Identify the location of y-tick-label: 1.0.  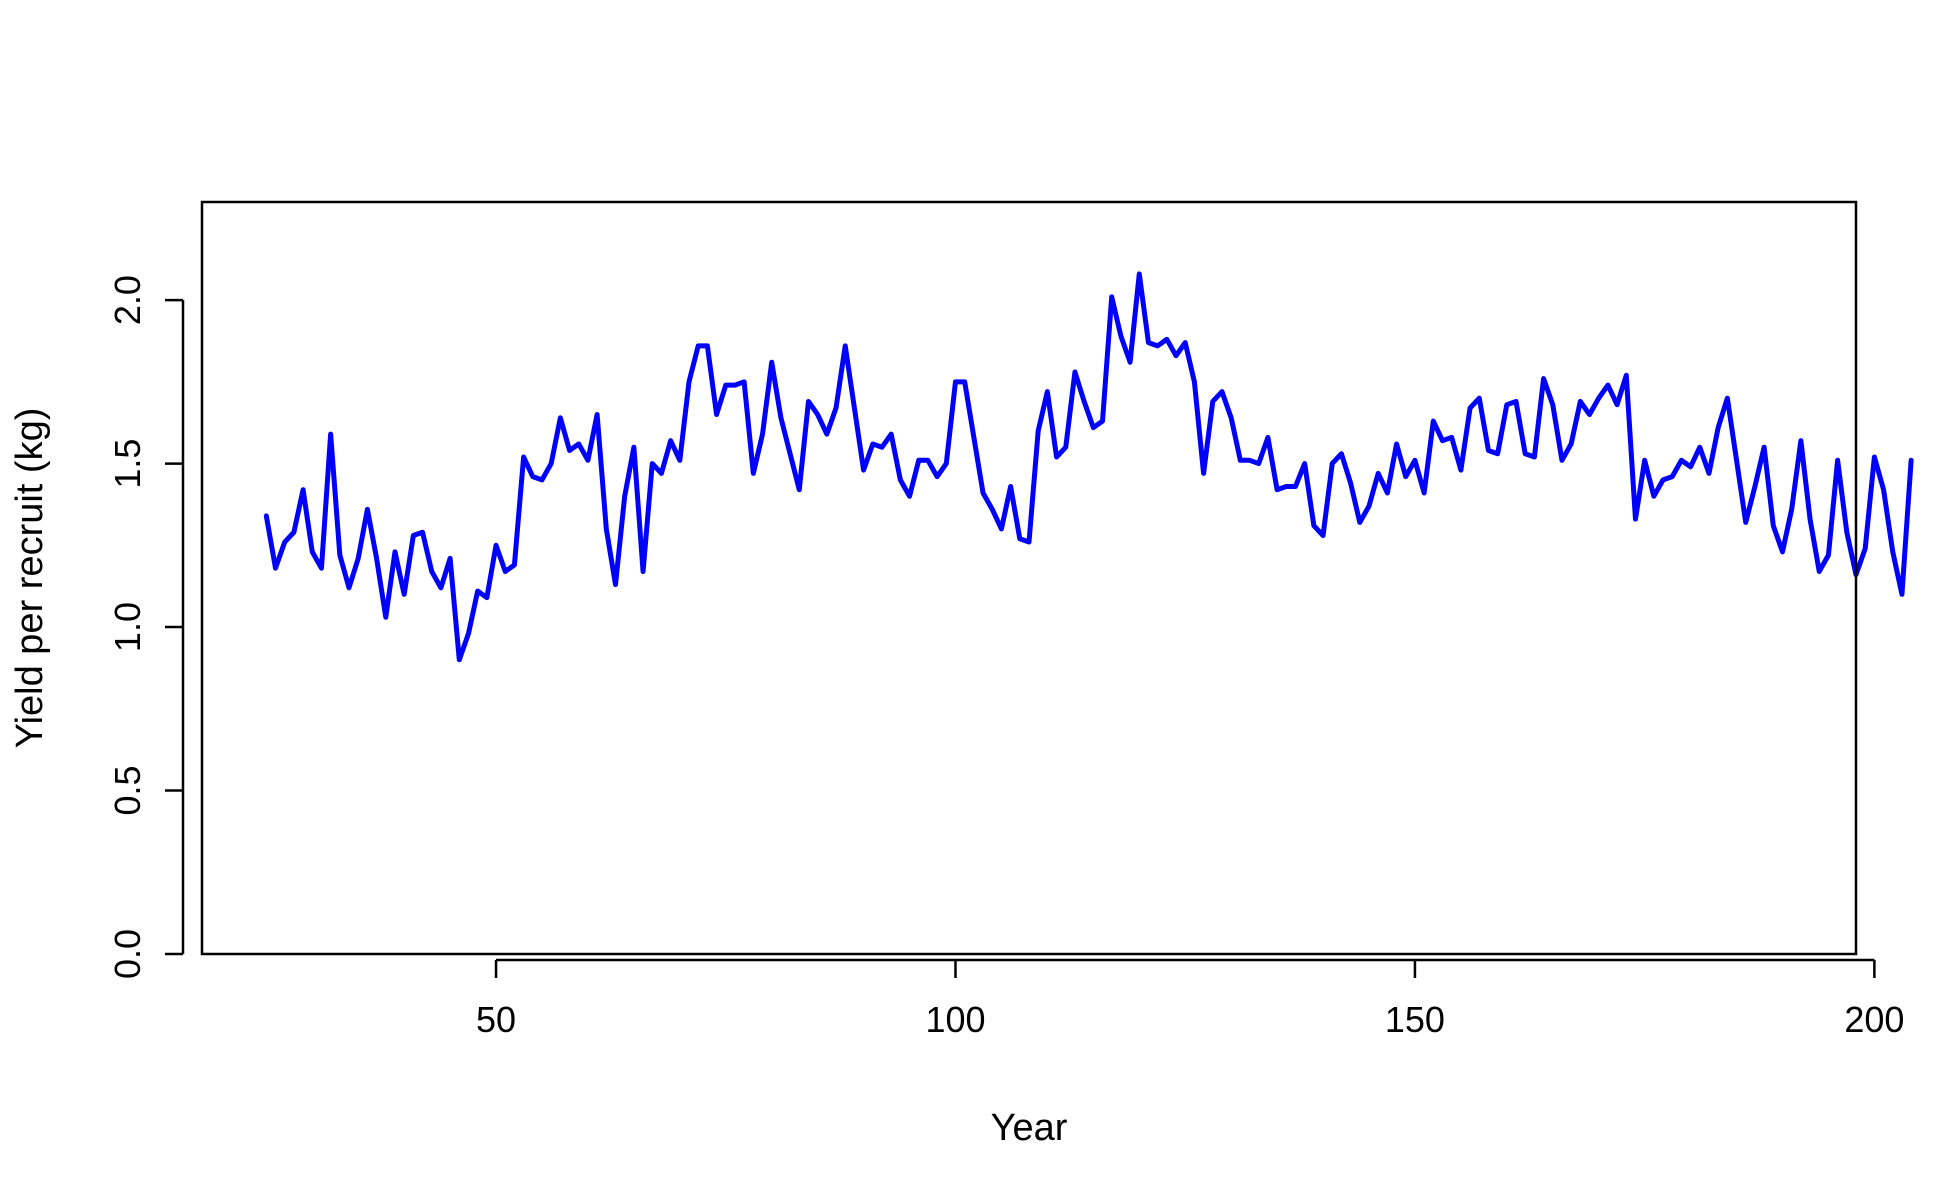
(127, 627).